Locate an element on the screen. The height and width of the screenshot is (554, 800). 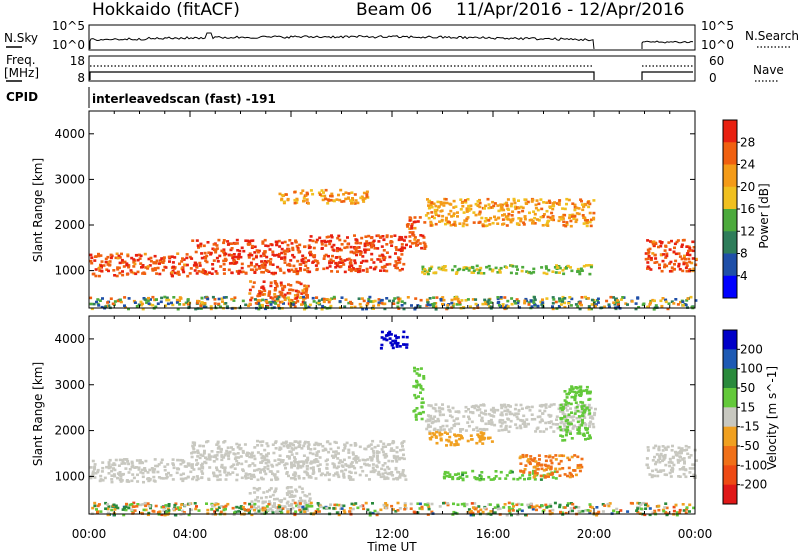
freq-tick-top: 18 is located at coordinates (77, 61).